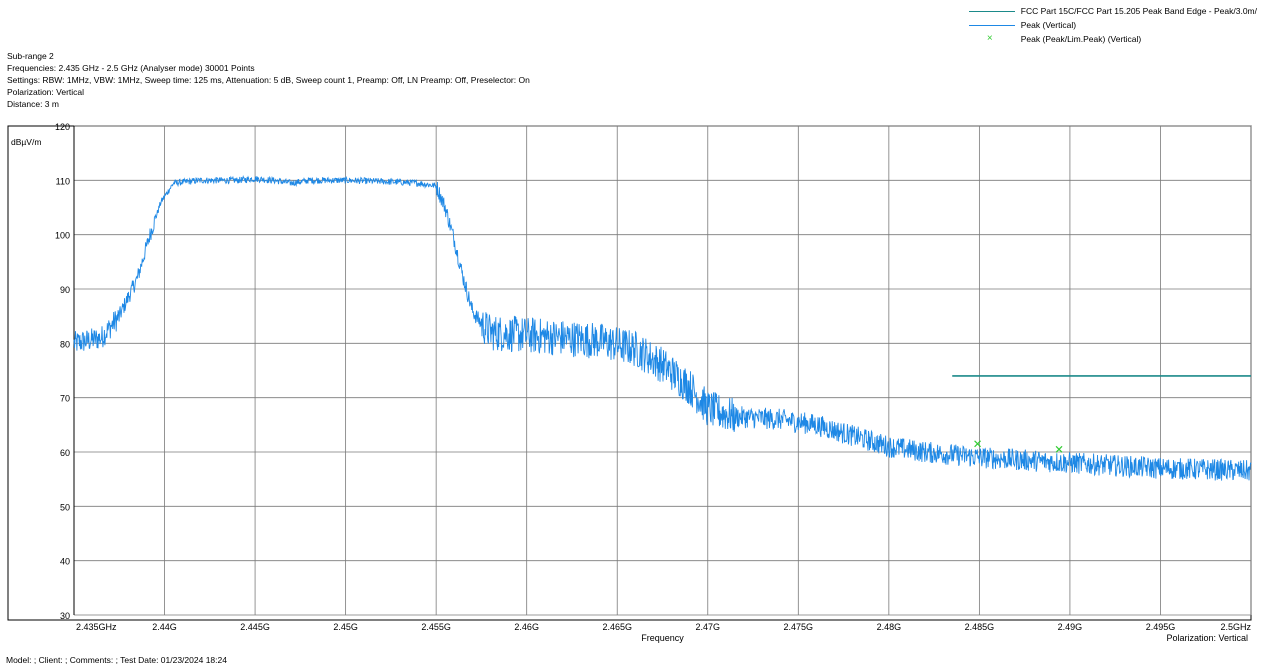 Image resolution: width=1263 pixels, height=667 pixels. Describe the element at coordinates (46, 92) in the screenshot. I see `polarization-info: Polarization: Vertical` at that location.